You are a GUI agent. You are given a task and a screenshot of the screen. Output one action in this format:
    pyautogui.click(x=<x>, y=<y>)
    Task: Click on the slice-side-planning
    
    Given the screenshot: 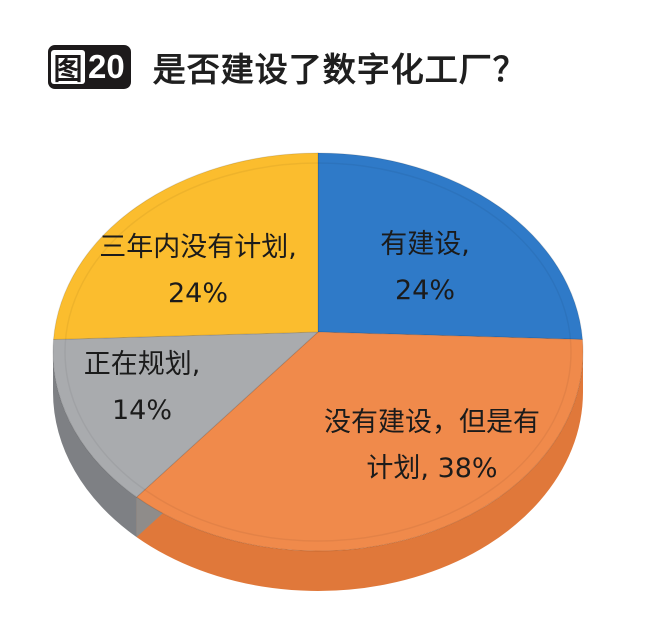 What is the action you would take?
    pyautogui.click(x=95, y=445)
    